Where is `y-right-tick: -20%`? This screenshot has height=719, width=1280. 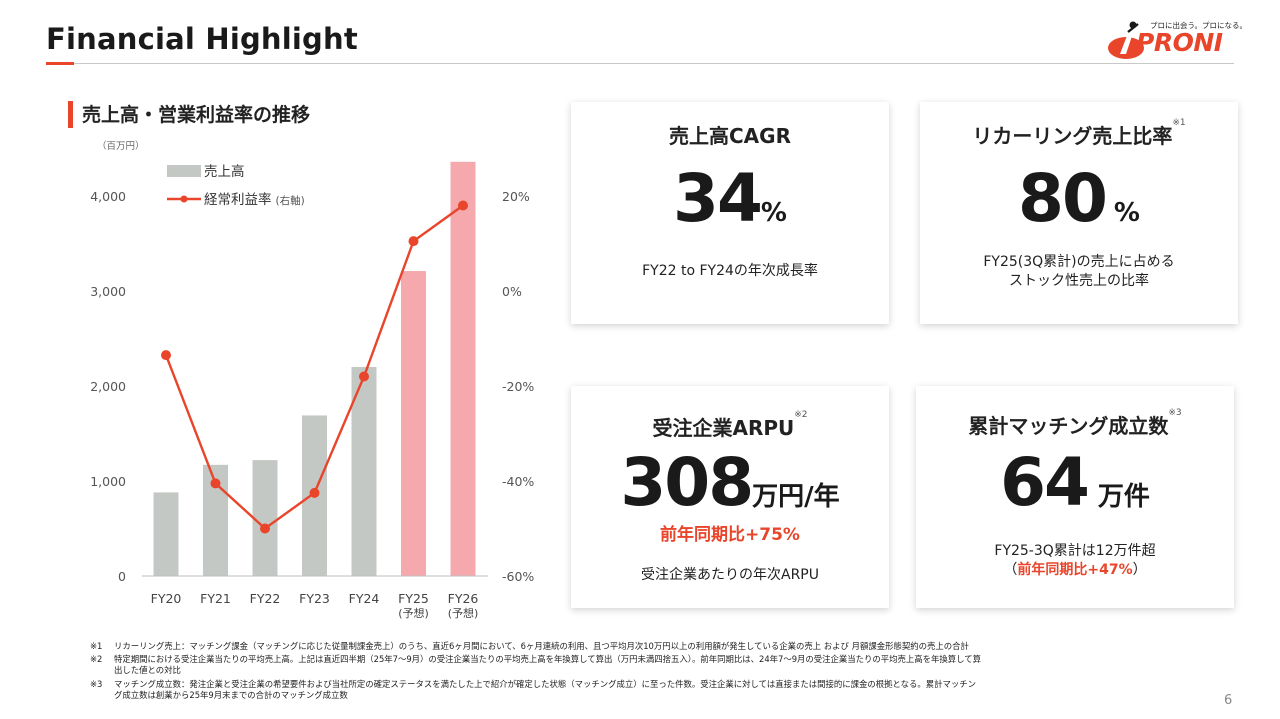
y-right-tick: -20% is located at coordinates (518, 386).